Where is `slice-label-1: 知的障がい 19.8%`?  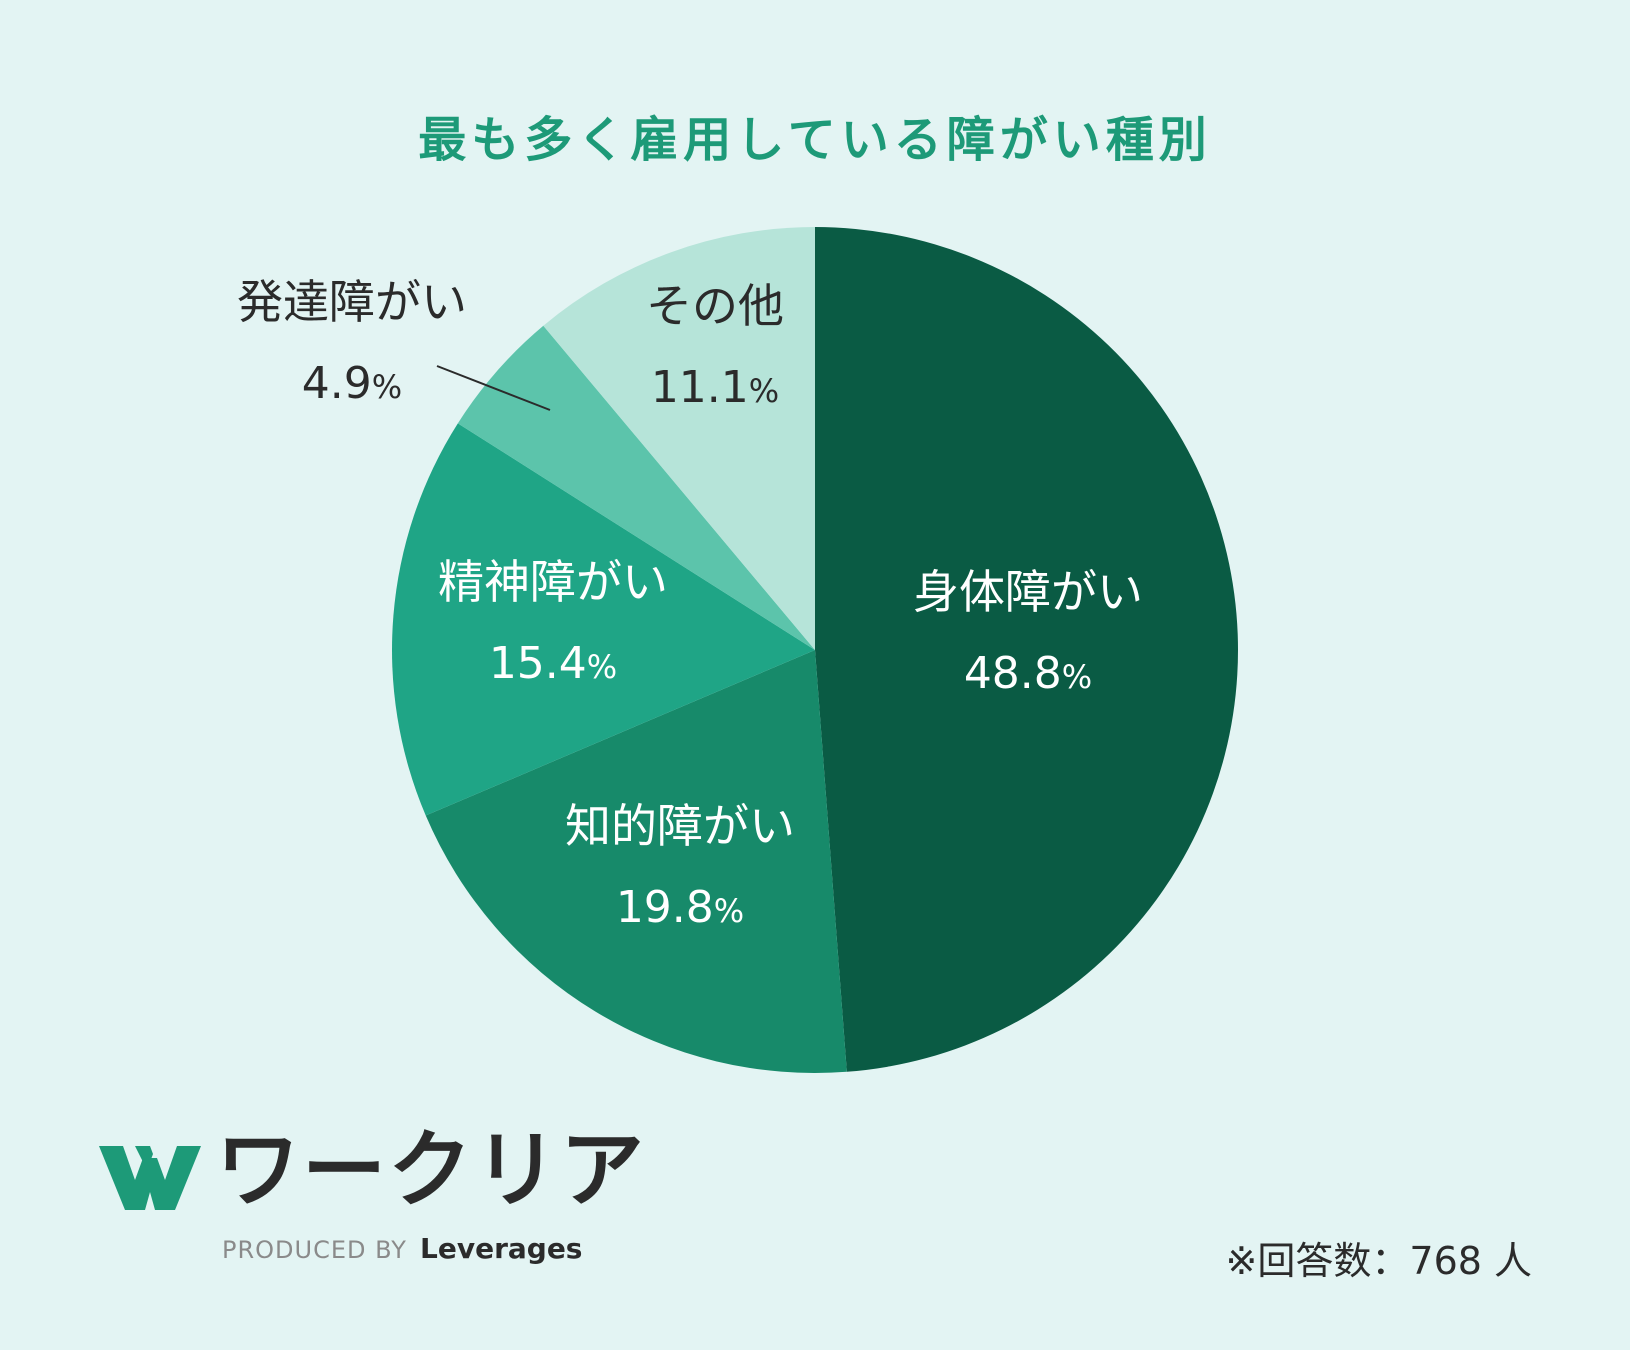 slice-label-1: 知的障がい 19.8% is located at coordinates (680, 866).